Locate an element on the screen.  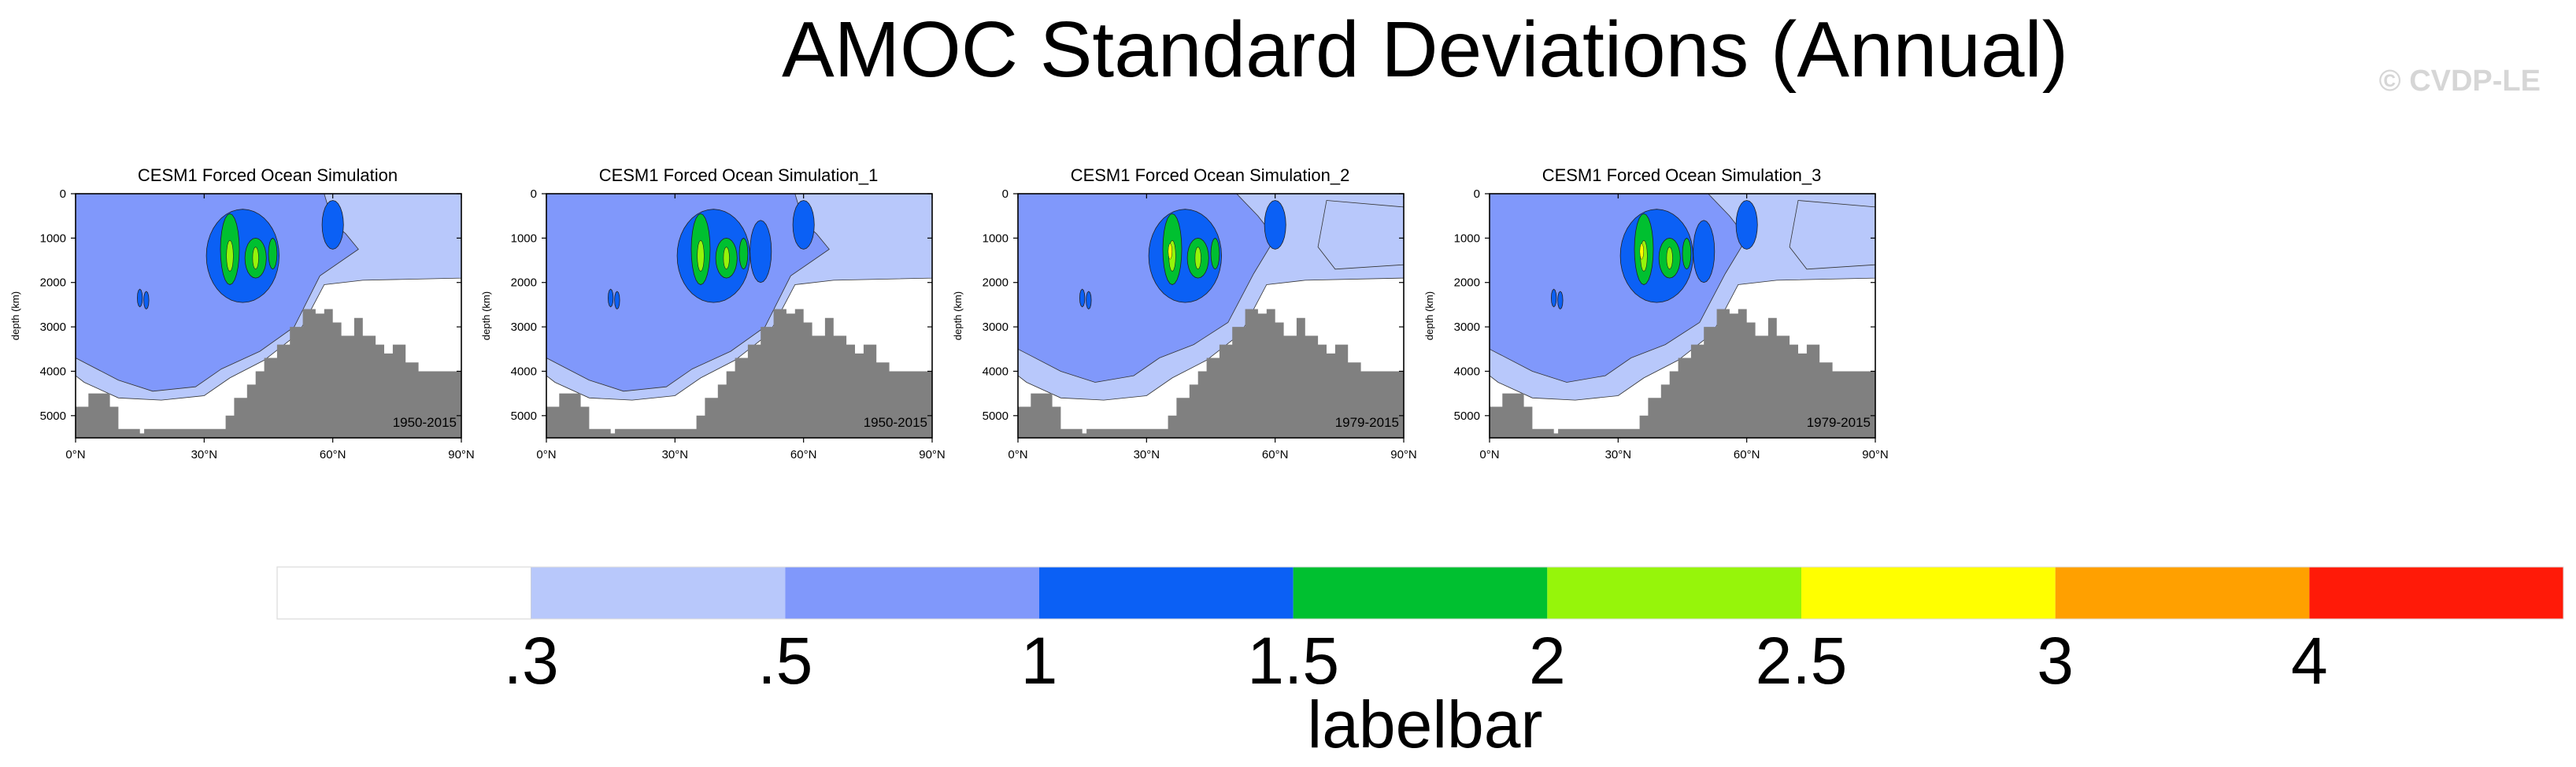
contour-level-0.3 is located at coordinates (1361, 235).